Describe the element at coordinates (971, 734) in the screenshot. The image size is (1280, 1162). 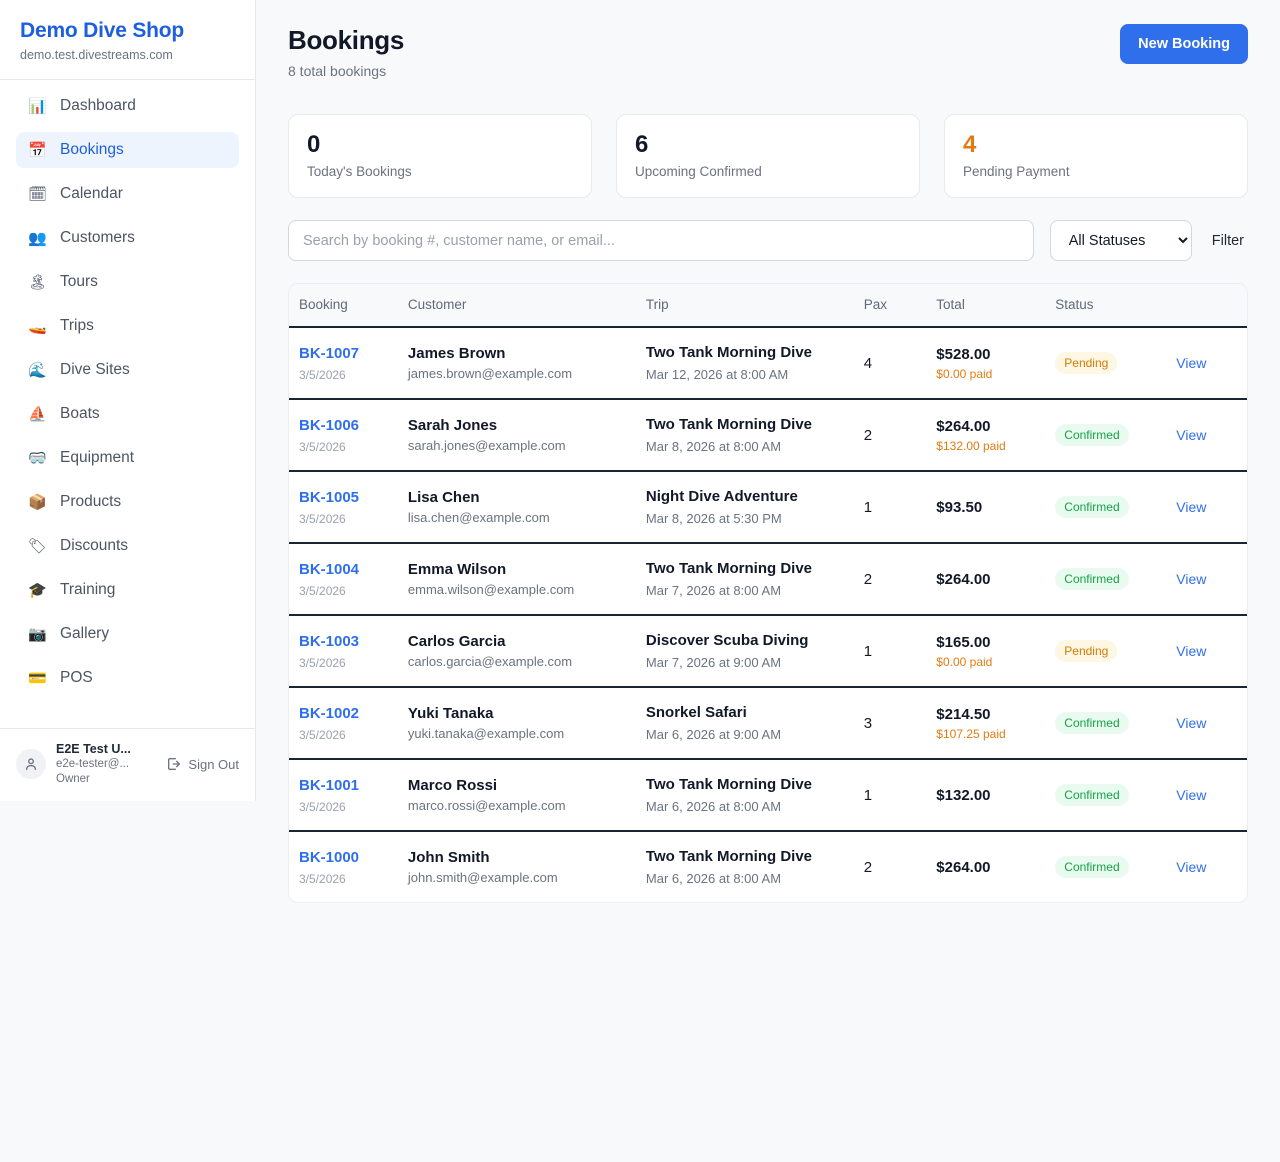
I see `amount-paid: $107.25 paid` at that location.